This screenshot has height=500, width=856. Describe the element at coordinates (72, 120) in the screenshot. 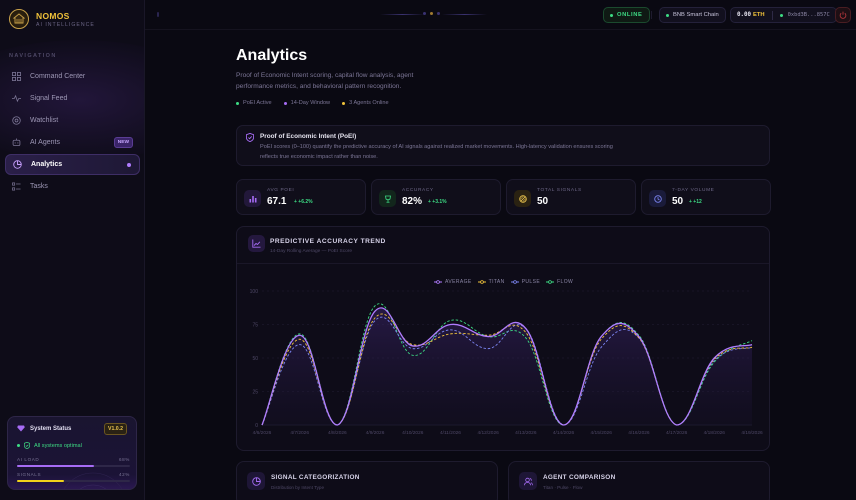

I see `sidebar-item-watchlist: Watchlist` at that location.